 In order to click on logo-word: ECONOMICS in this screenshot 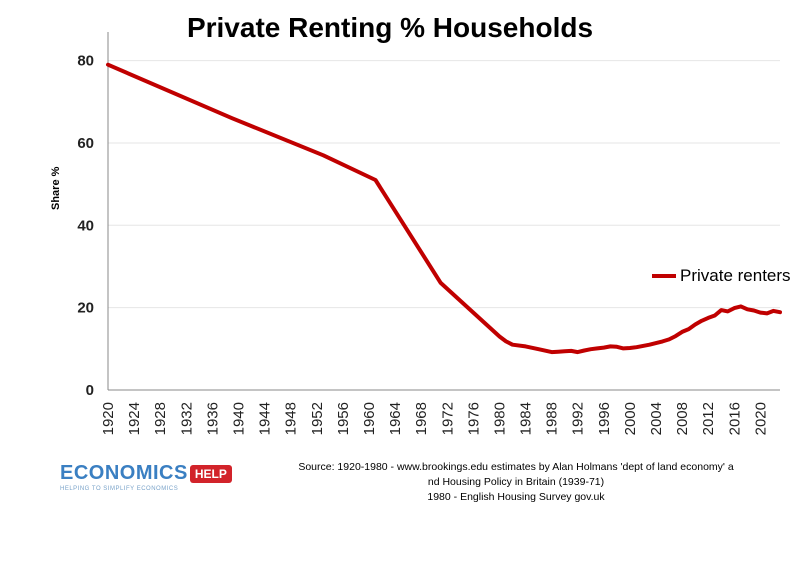, I will do `click(124, 473)`.